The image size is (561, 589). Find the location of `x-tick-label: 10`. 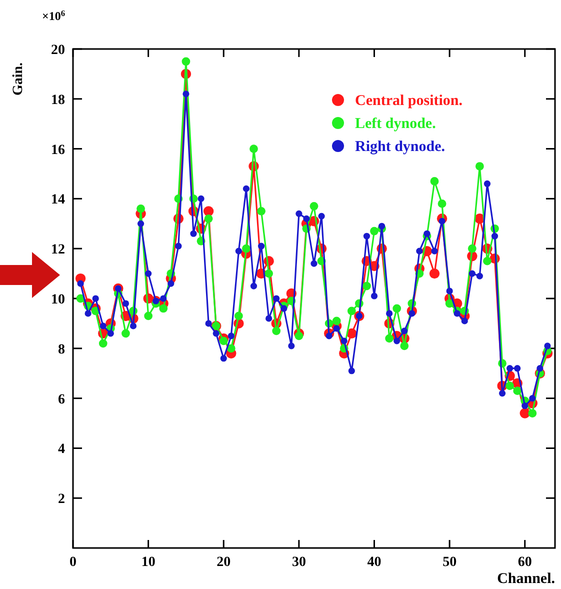

x-tick-label: 10 is located at coordinates (148, 562).